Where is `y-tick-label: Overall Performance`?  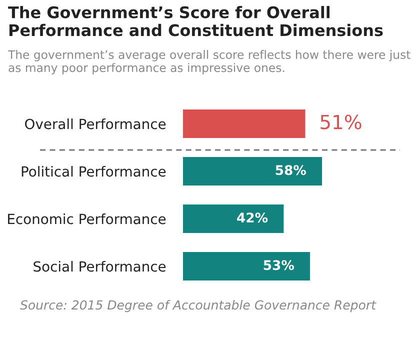 y-tick-label: Overall Performance is located at coordinates (95, 124).